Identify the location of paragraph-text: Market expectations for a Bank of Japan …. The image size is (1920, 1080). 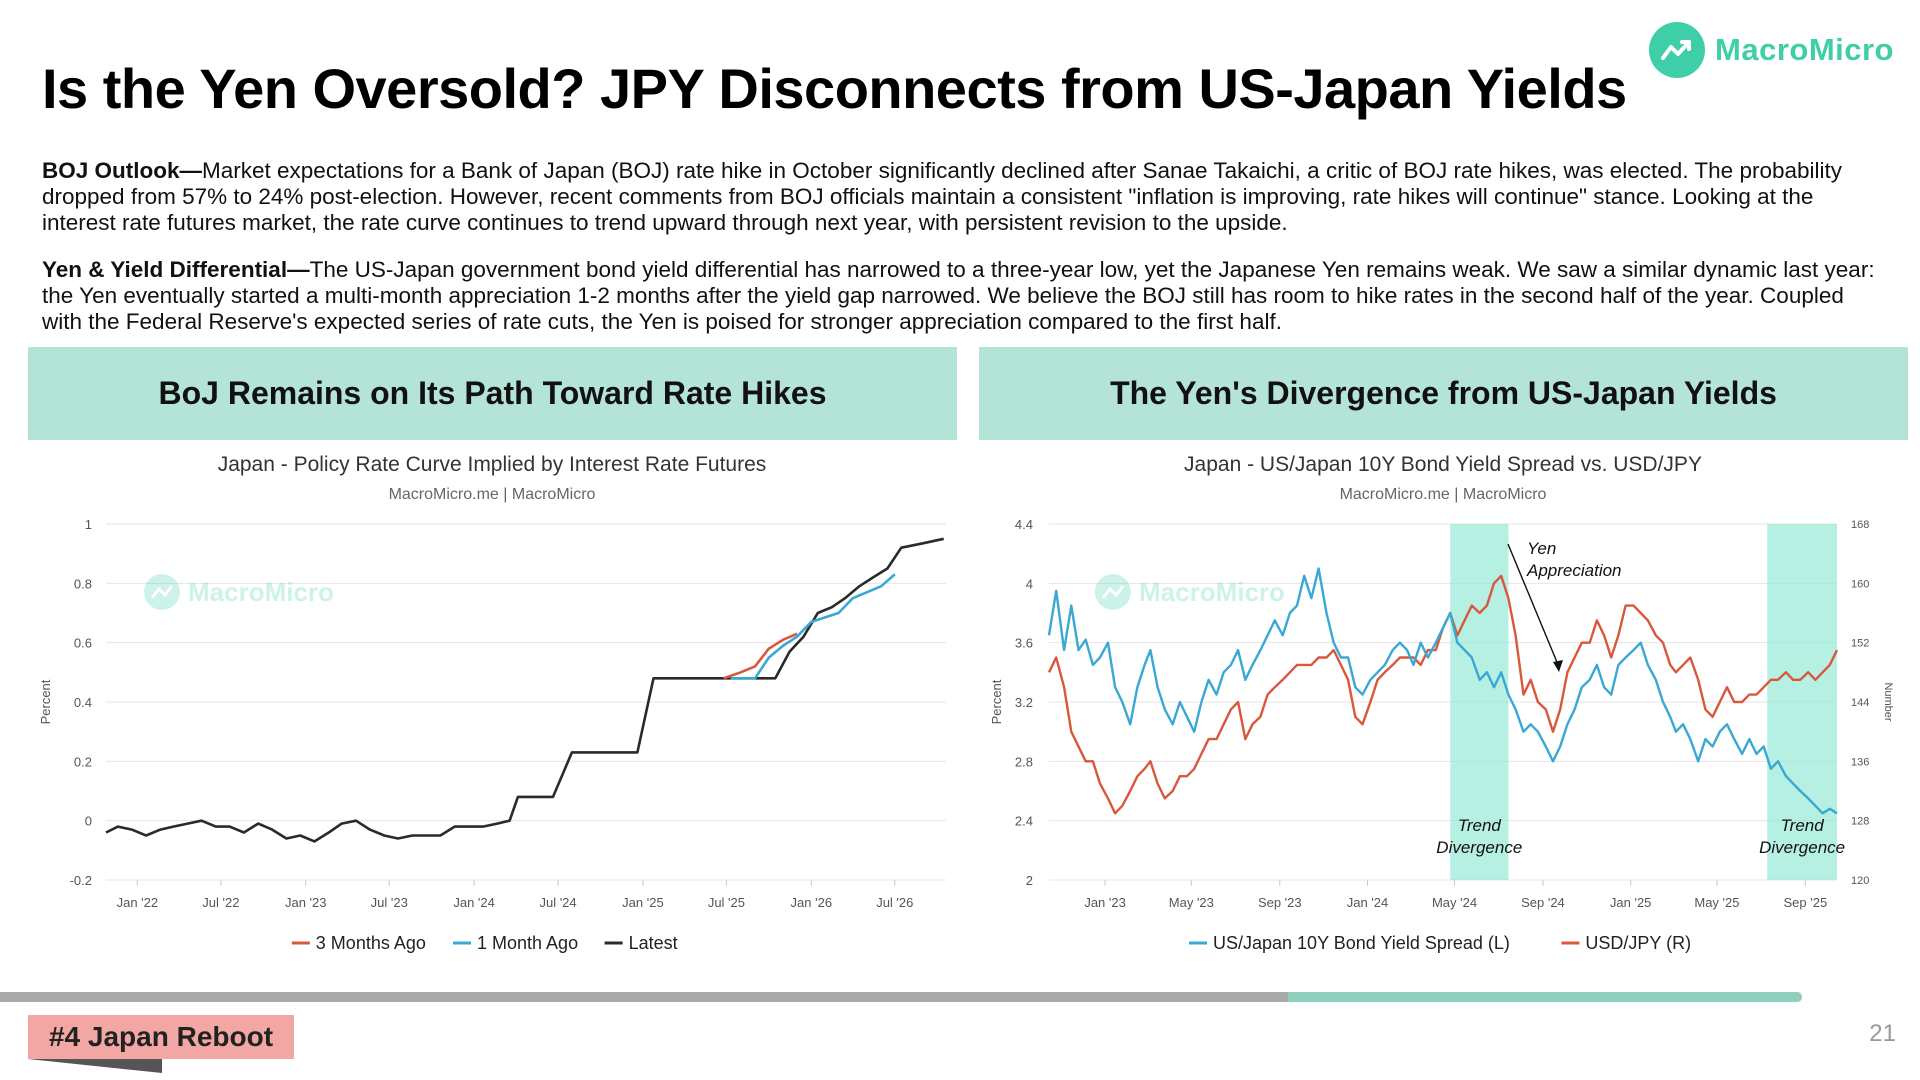
(942, 196).